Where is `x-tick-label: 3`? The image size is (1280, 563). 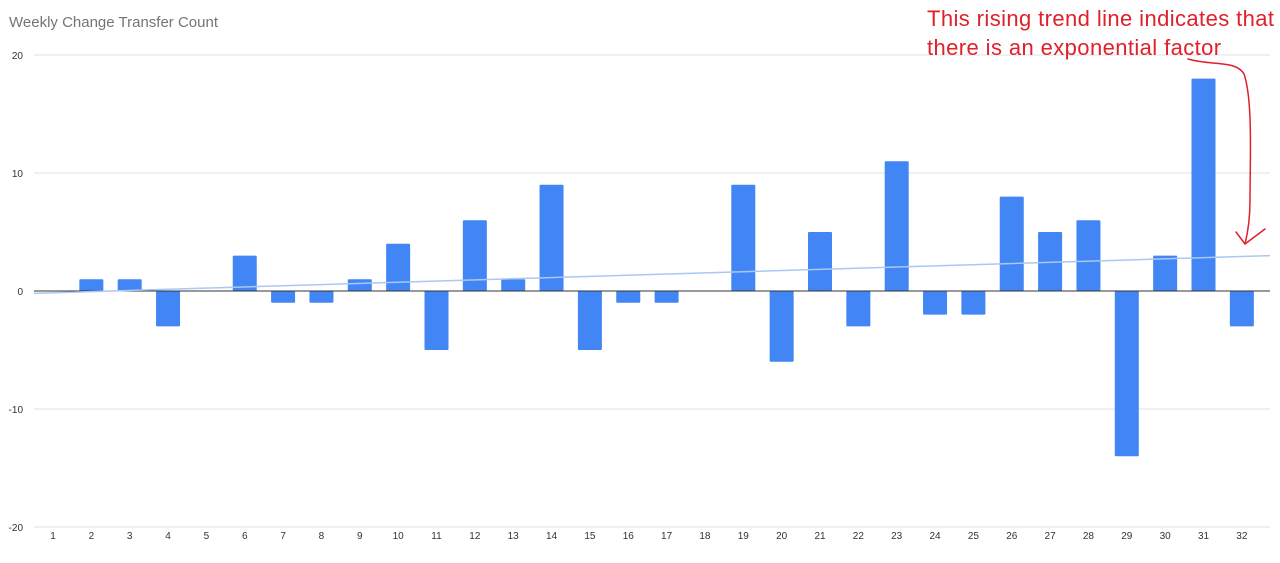 x-tick-label: 3 is located at coordinates (130, 536).